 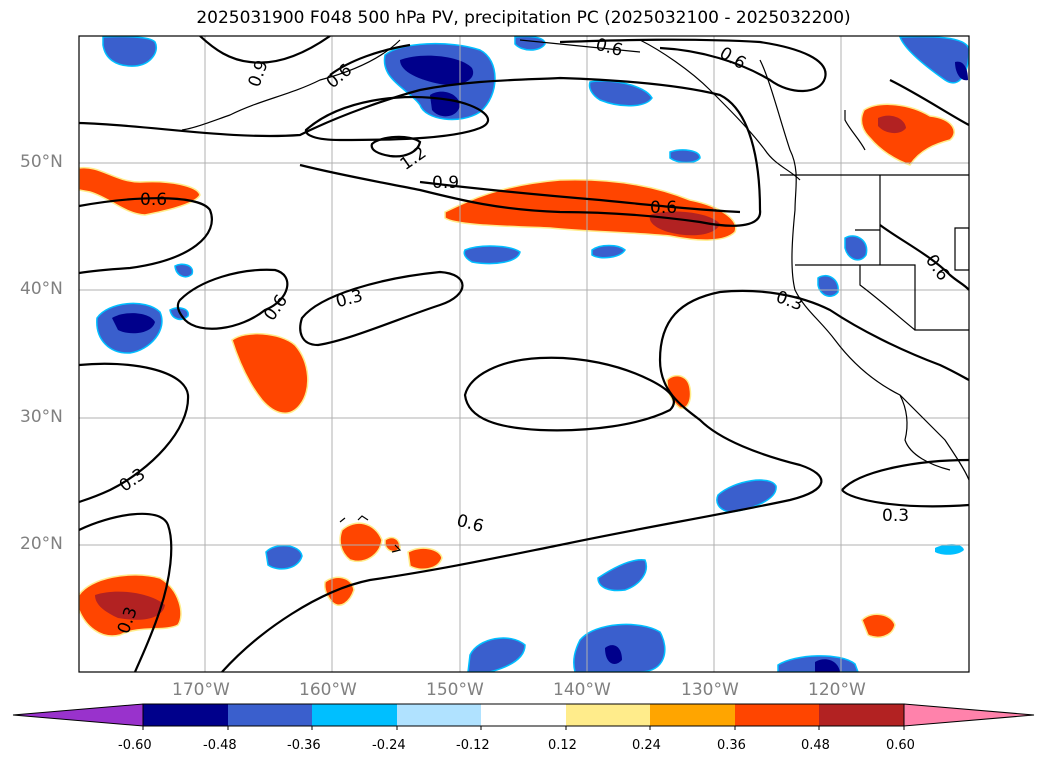 I want to click on colorbar-frame, so click(x=523, y=715).